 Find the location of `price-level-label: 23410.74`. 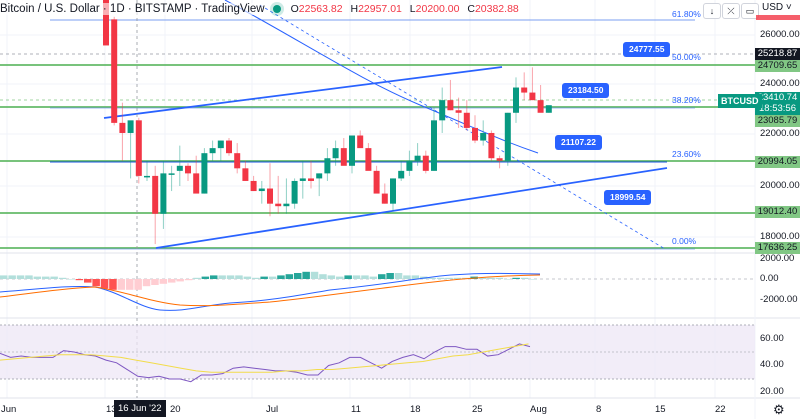

price-level-label: 23410.74 is located at coordinates (777, 98).